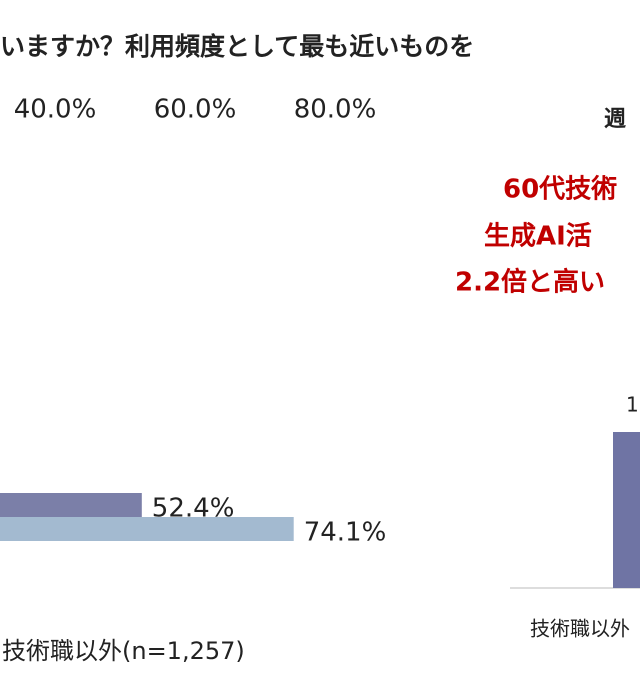  I want to click on x-tick-label: 80.0%, so click(335, 110).